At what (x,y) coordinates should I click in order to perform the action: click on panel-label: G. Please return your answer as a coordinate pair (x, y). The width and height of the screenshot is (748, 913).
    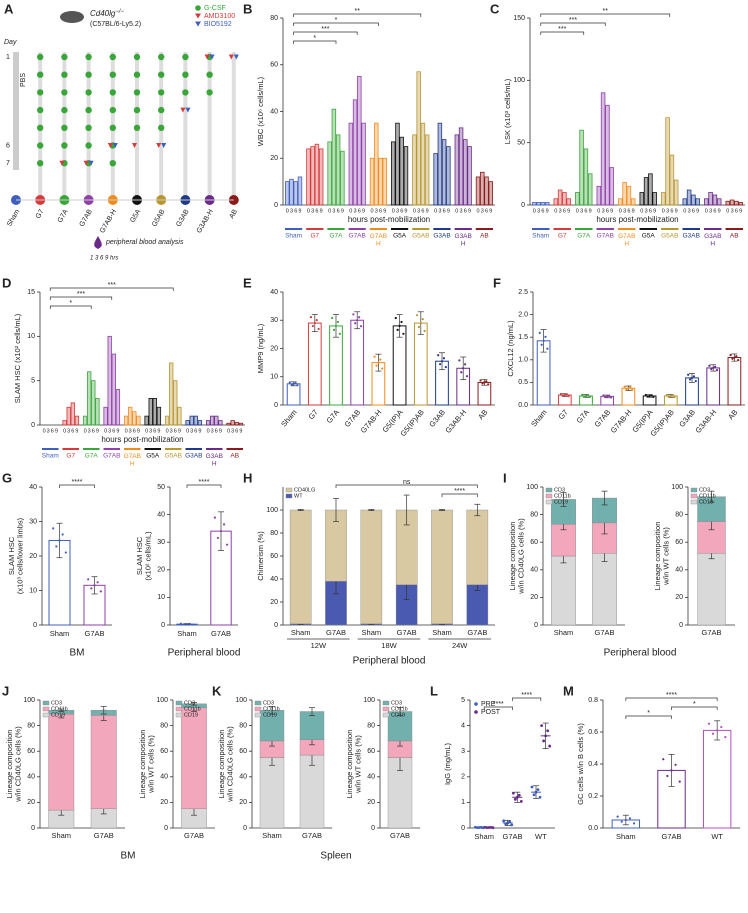
    Looking at the image, I should click on (7, 477).